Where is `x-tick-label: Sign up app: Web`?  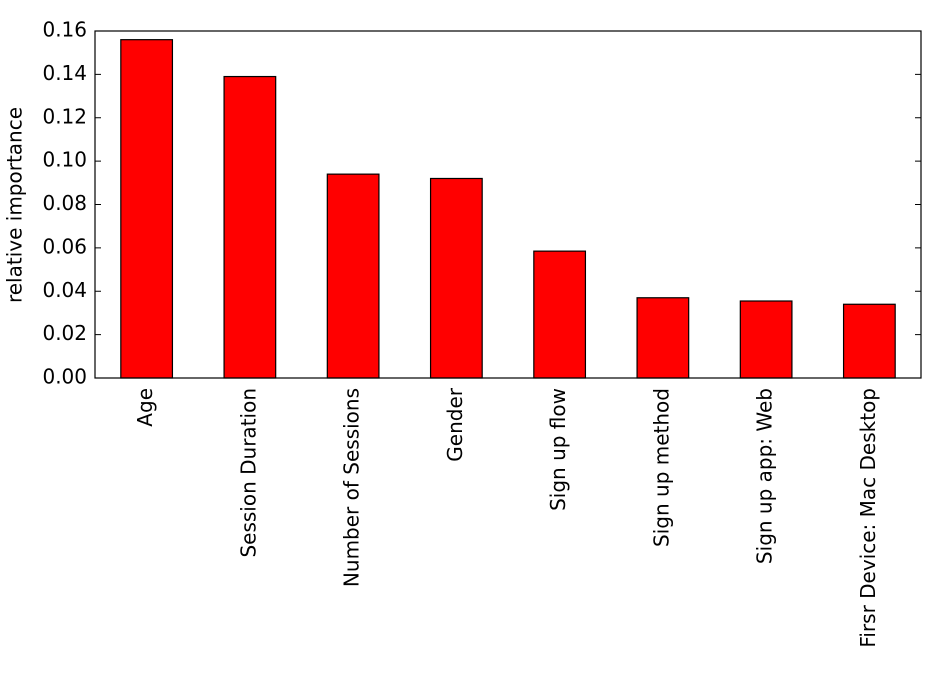
x-tick-label: Sign up app: Web is located at coordinates (765, 476).